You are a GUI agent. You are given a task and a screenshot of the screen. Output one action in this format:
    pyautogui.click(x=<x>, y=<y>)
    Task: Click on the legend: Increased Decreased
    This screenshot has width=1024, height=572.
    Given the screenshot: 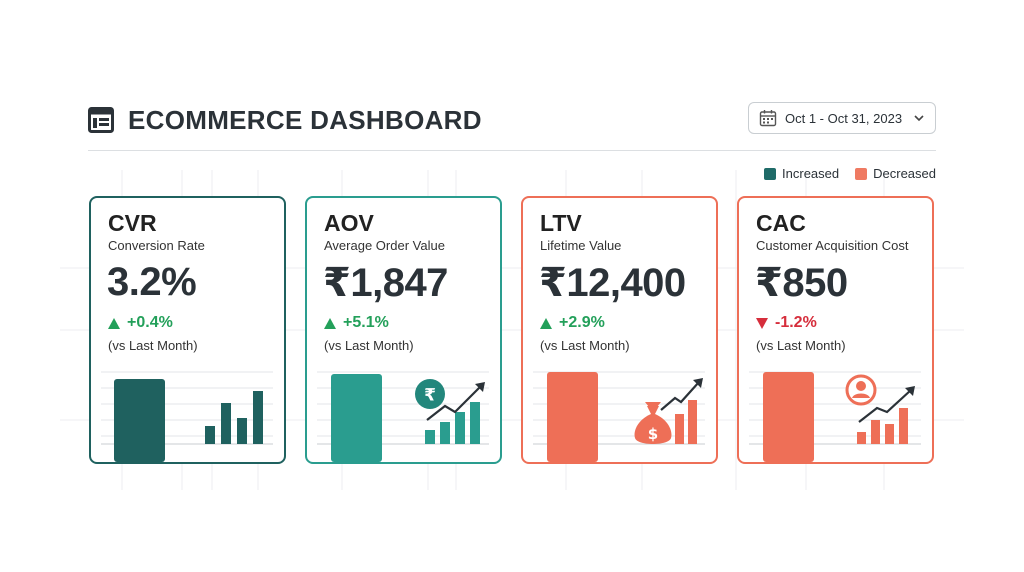 What is the action you would take?
    pyautogui.click(x=842, y=173)
    